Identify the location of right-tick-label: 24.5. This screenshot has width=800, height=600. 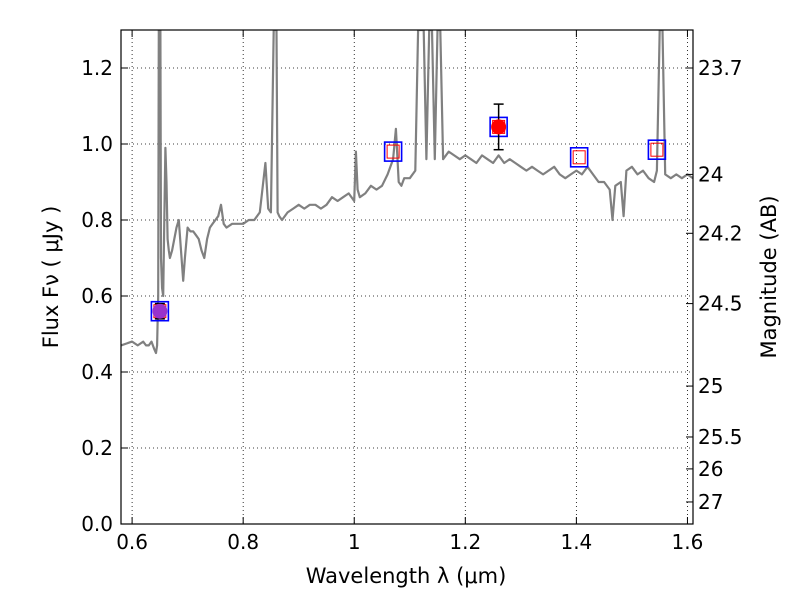
(720, 304).